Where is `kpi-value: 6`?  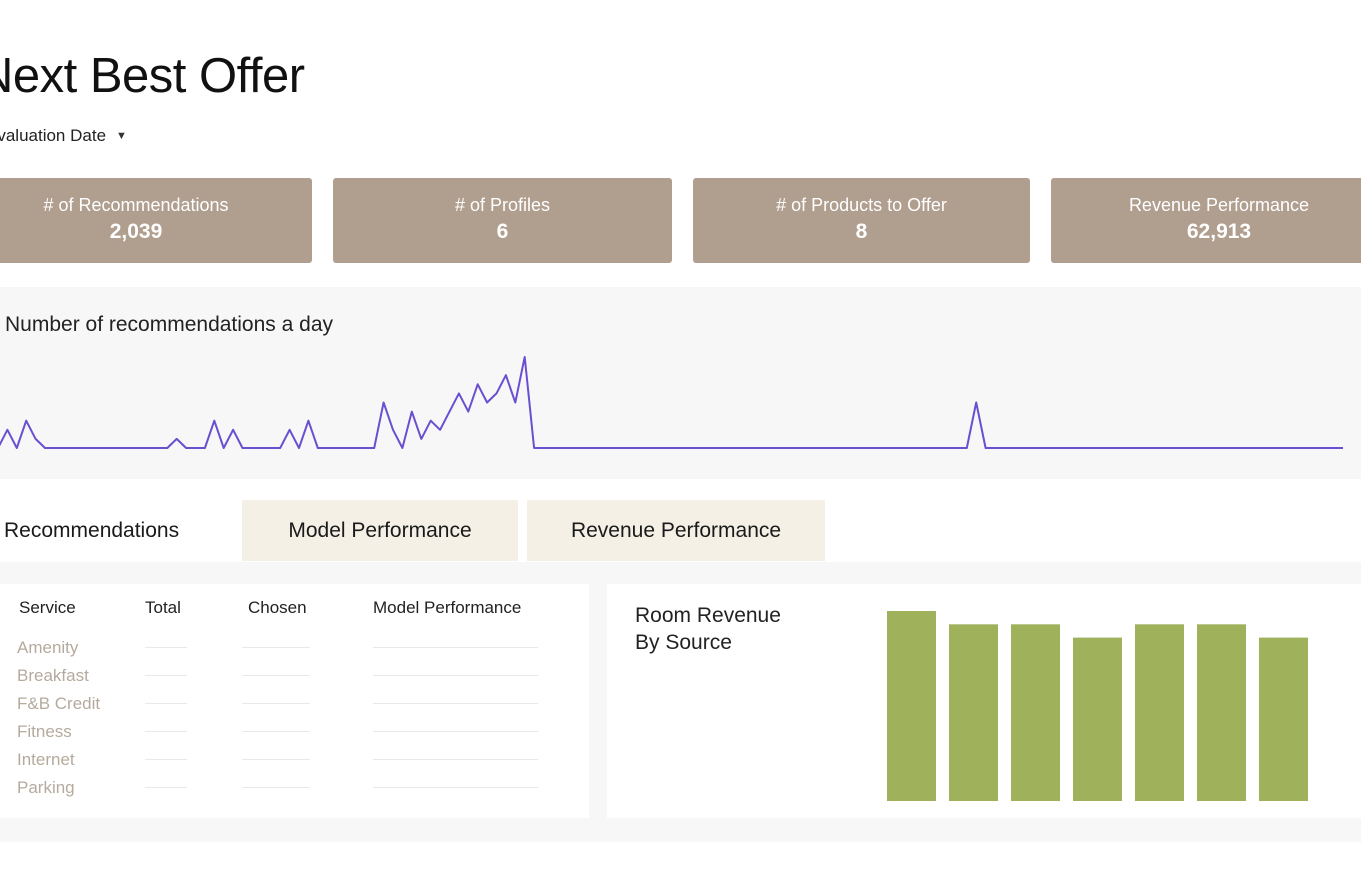
kpi-value: 6 is located at coordinates (502, 231).